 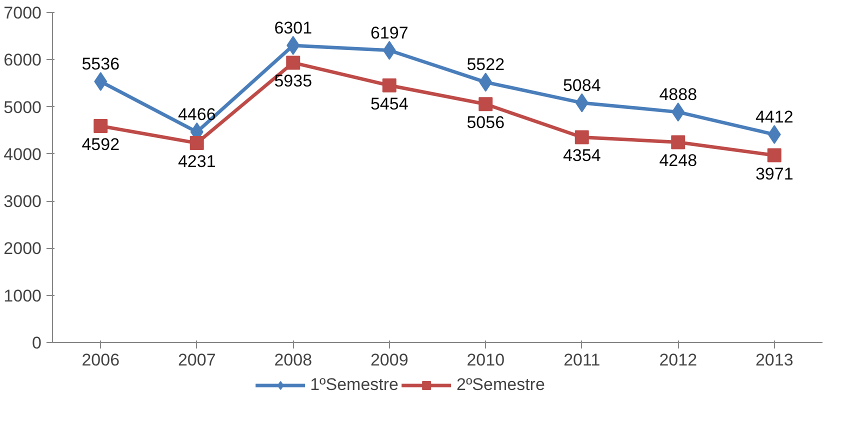 What do you see at coordinates (389, 104) in the screenshot?
I see `data-label: 5454` at bounding box center [389, 104].